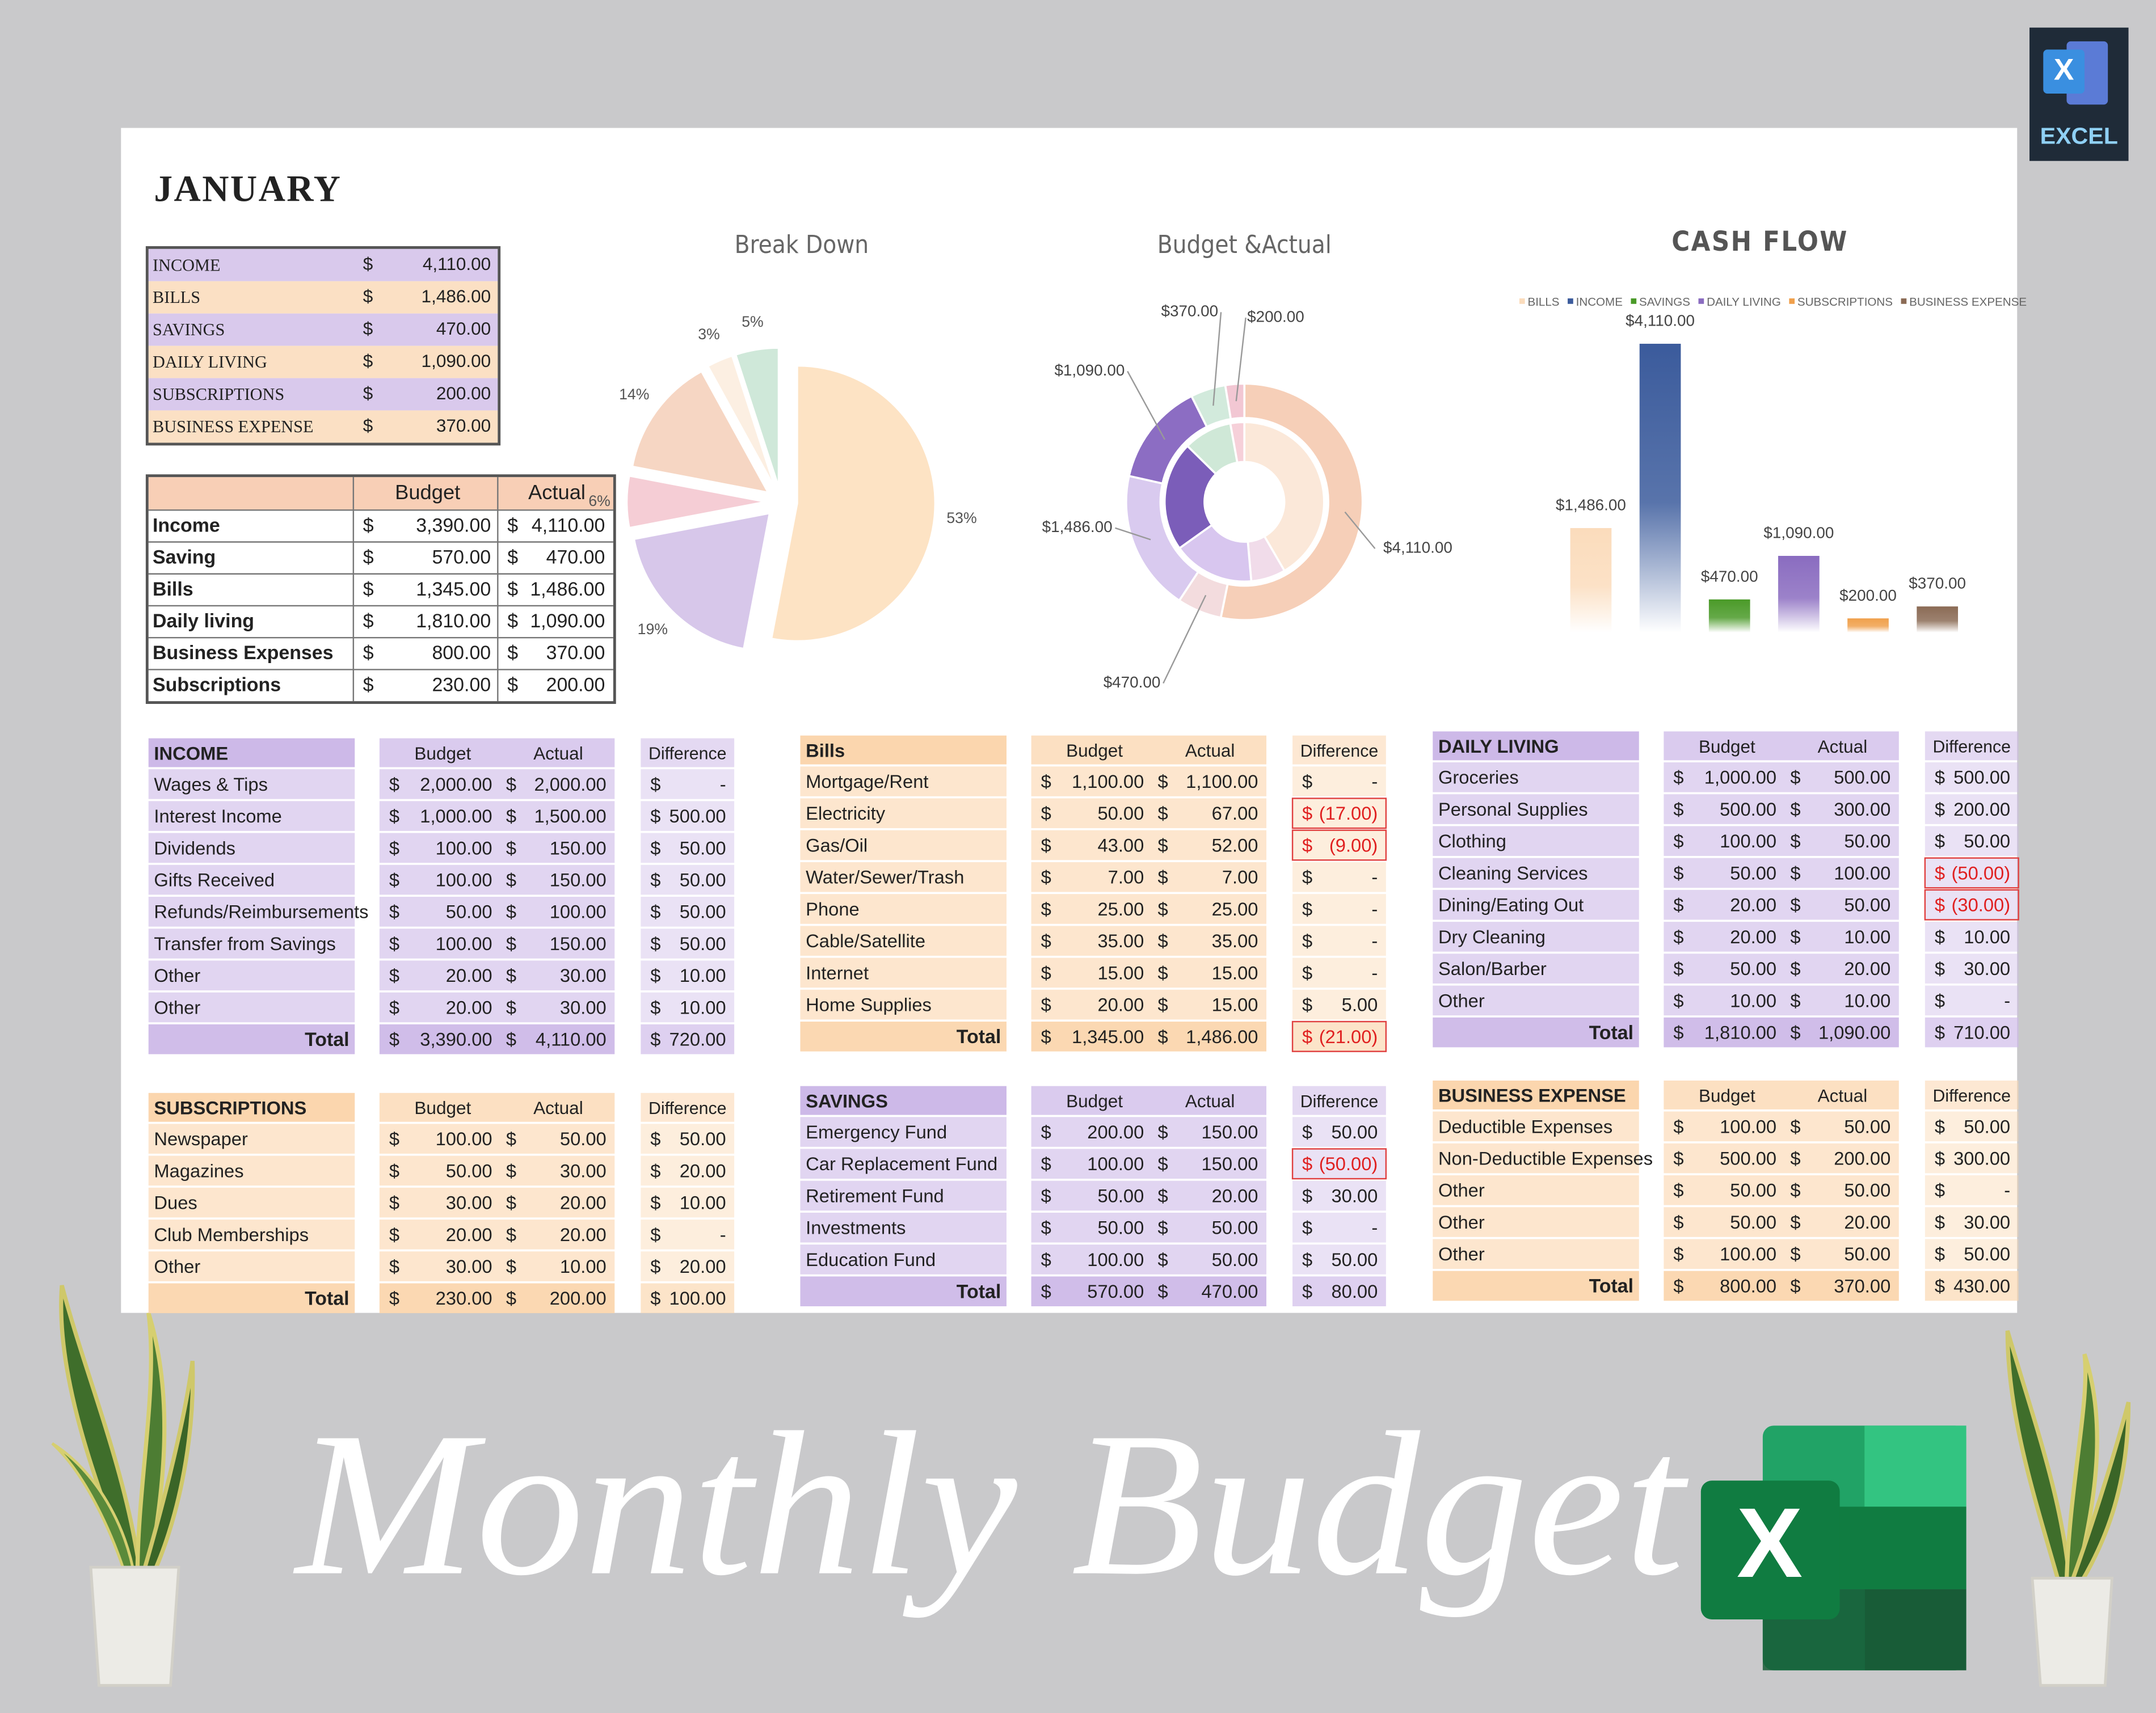  I want to click on budget-amount: 2,000.00, so click(456, 785).